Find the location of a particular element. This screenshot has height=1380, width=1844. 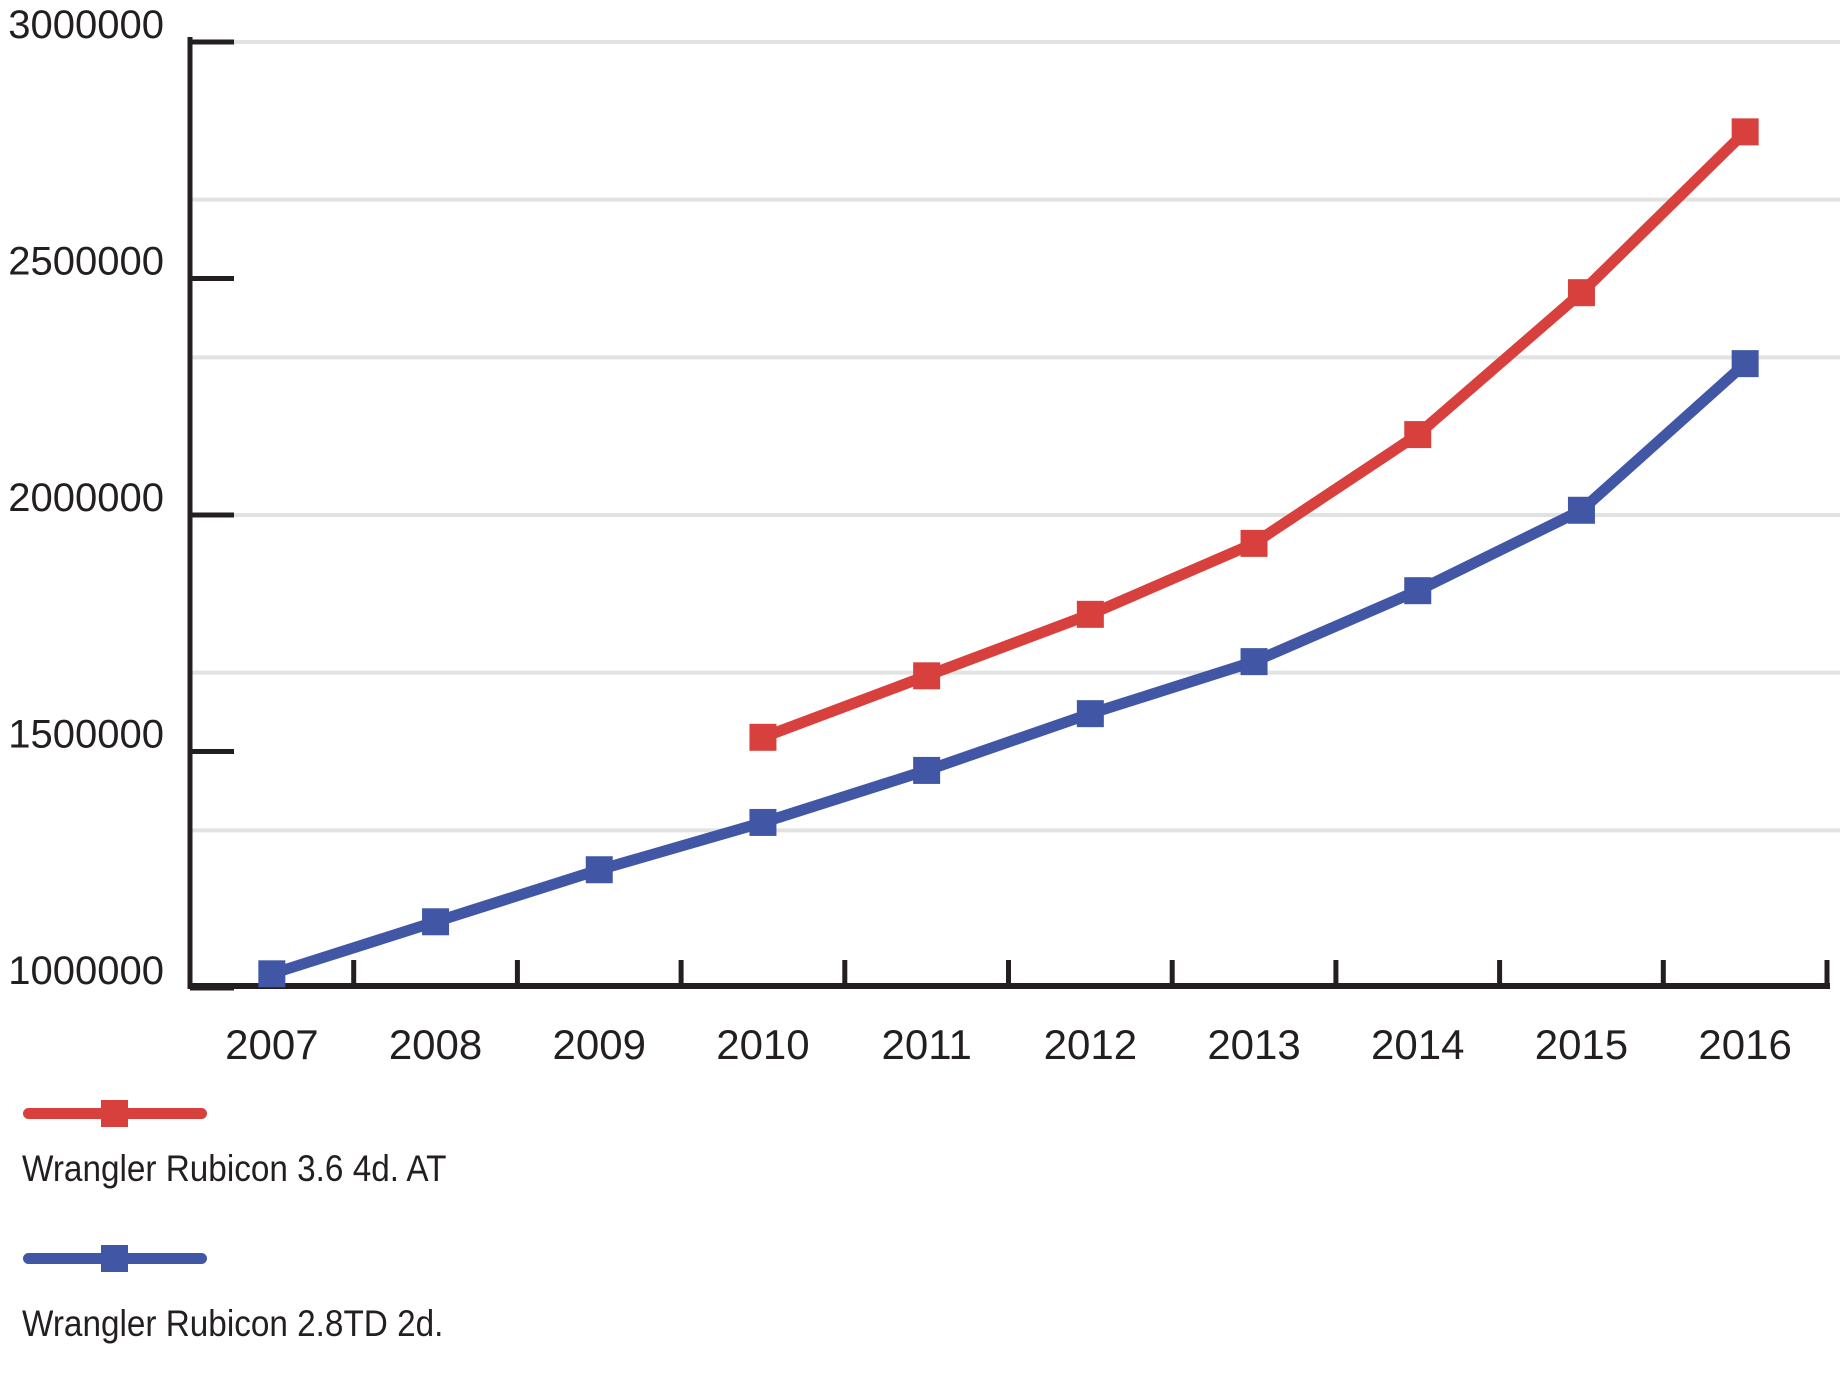

y-tick-label: 2000000 is located at coordinates (86, 498).